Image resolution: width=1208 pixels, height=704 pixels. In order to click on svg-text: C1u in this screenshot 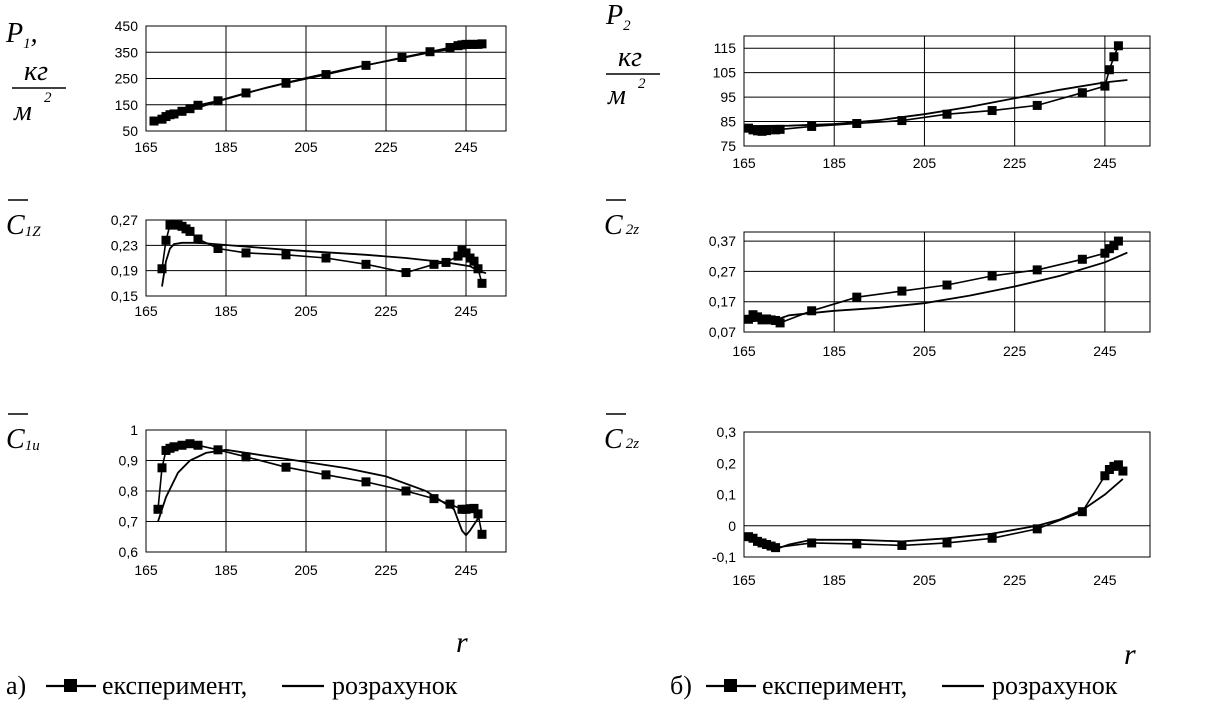, I will do `click(23, 439)`.